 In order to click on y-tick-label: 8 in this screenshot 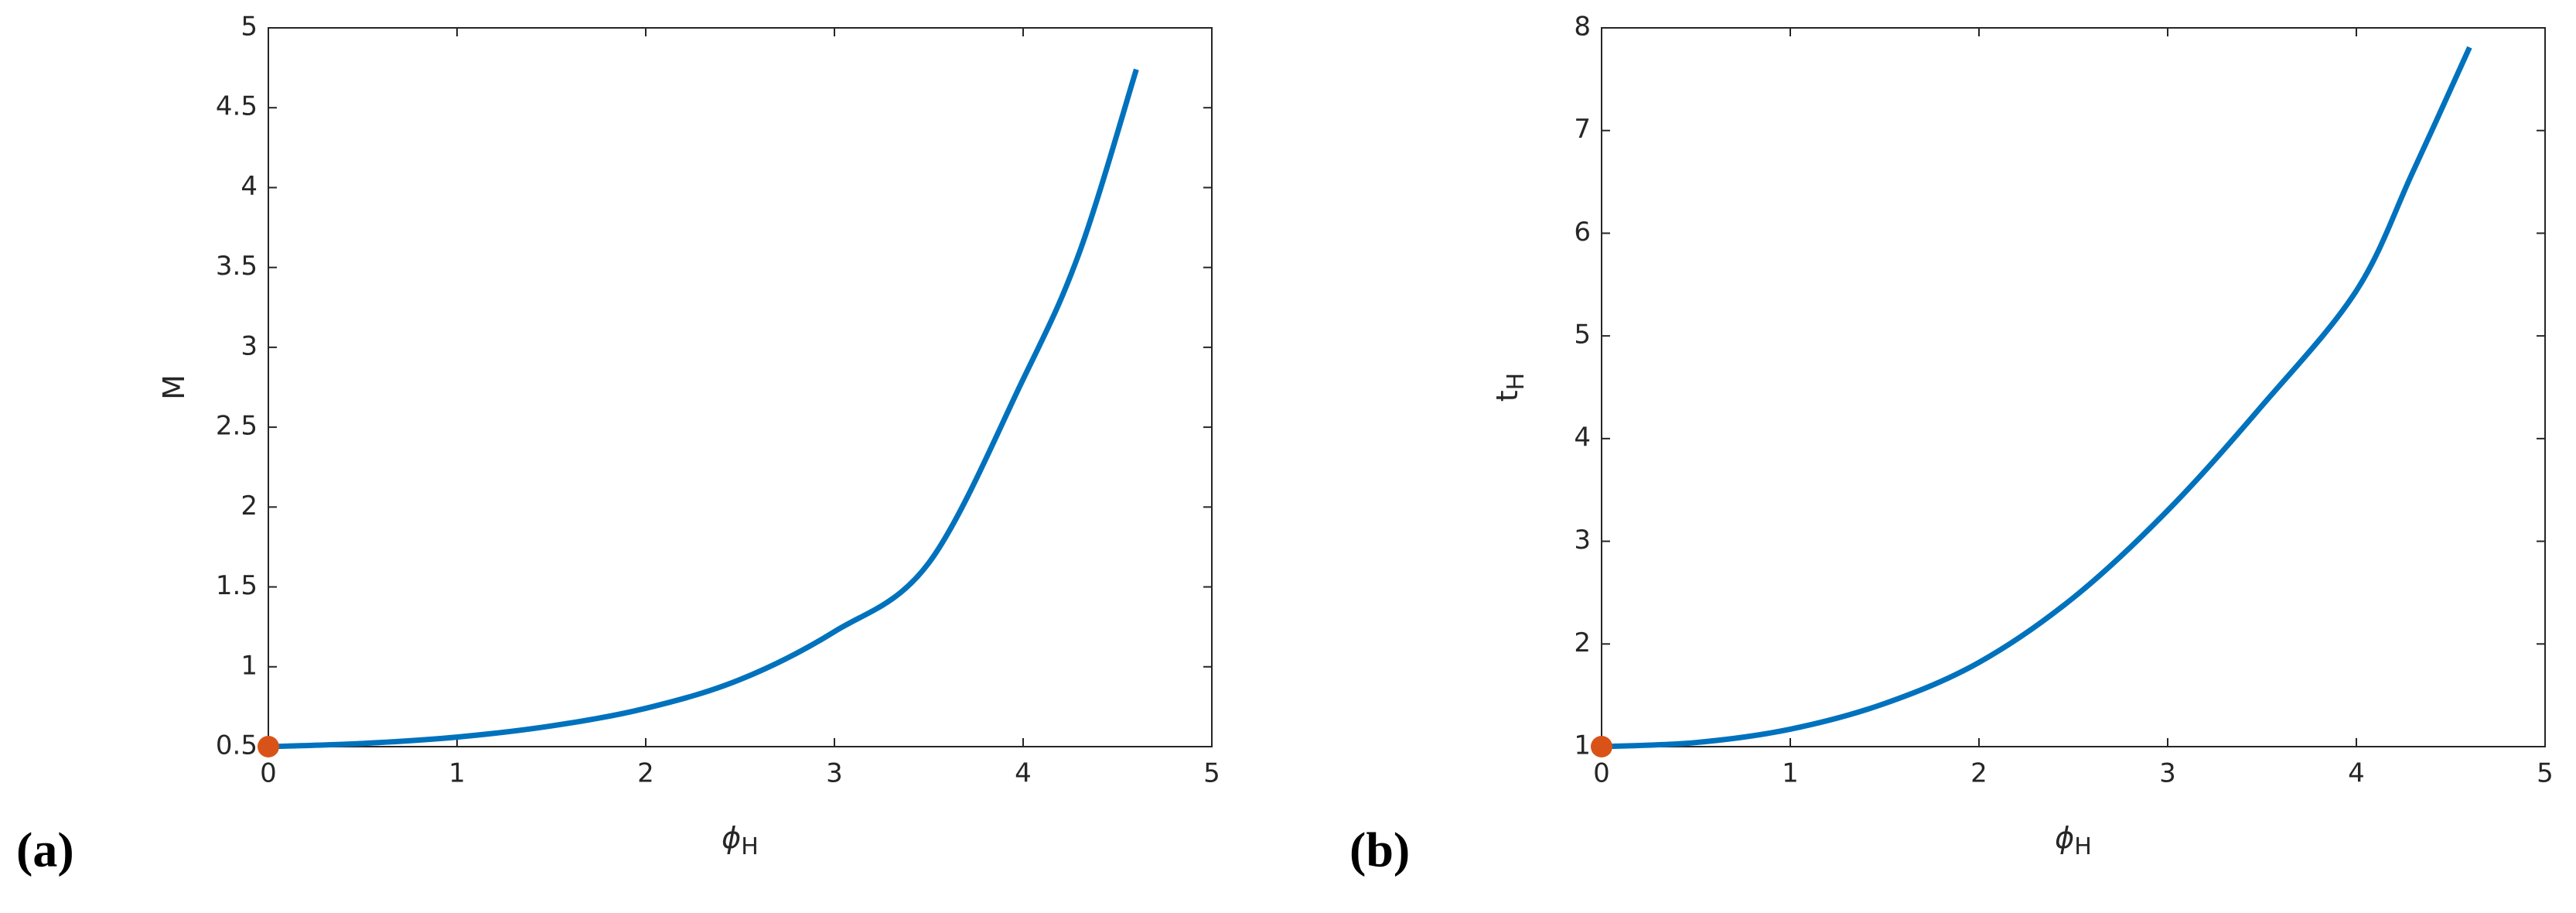, I will do `click(1583, 27)`.